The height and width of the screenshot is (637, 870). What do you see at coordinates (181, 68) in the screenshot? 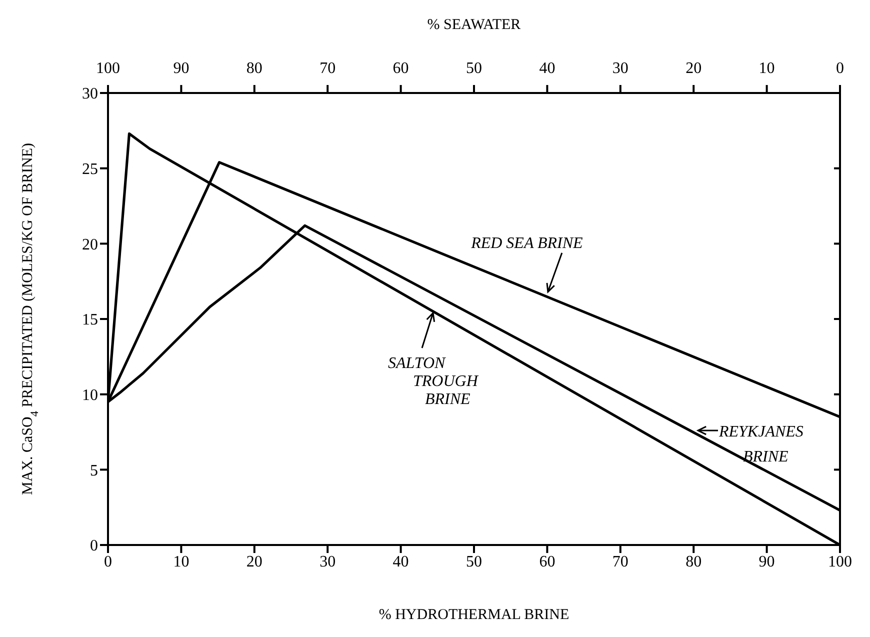
I see `x2-tick-label: 90` at bounding box center [181, 68].